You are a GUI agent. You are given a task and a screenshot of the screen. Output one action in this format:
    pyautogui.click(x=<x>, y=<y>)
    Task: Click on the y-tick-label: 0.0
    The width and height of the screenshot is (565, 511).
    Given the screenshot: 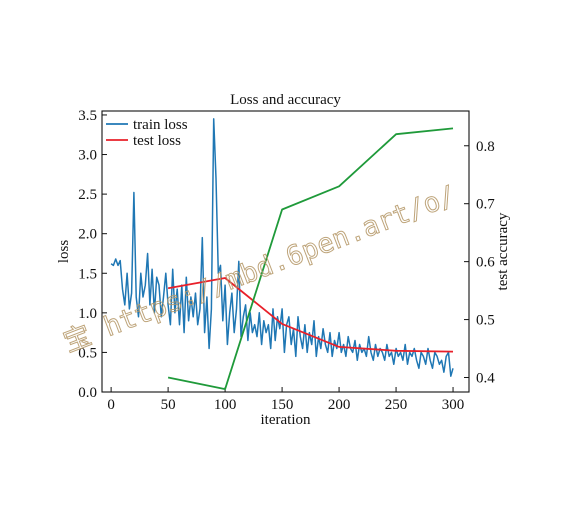 What is the action you would take?
    pyautogui.click(x=87, y=393)
    